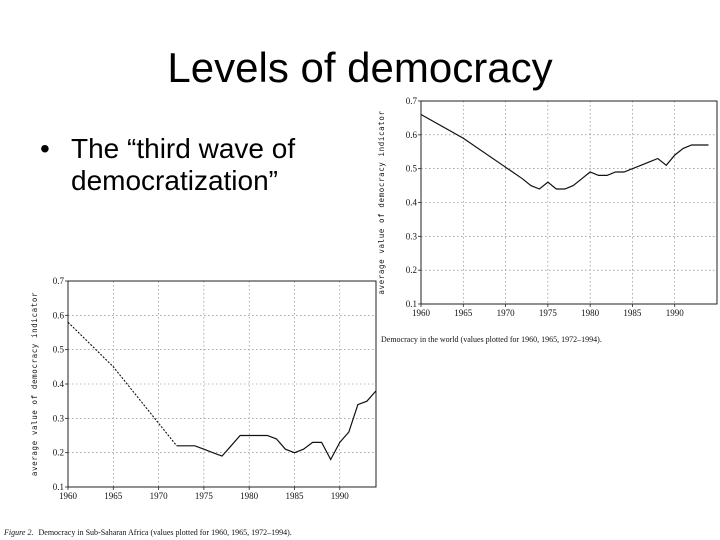  I want to click on africa-chart-x-ticks: 1960 1965 1970 1975 1980 1985 1990, so click(204, 494).